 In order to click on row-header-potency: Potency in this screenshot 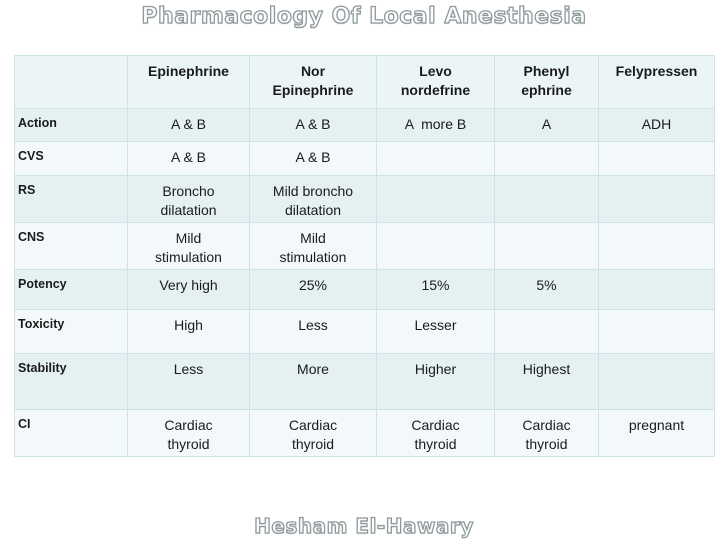, I will do `click(71, 289)`.